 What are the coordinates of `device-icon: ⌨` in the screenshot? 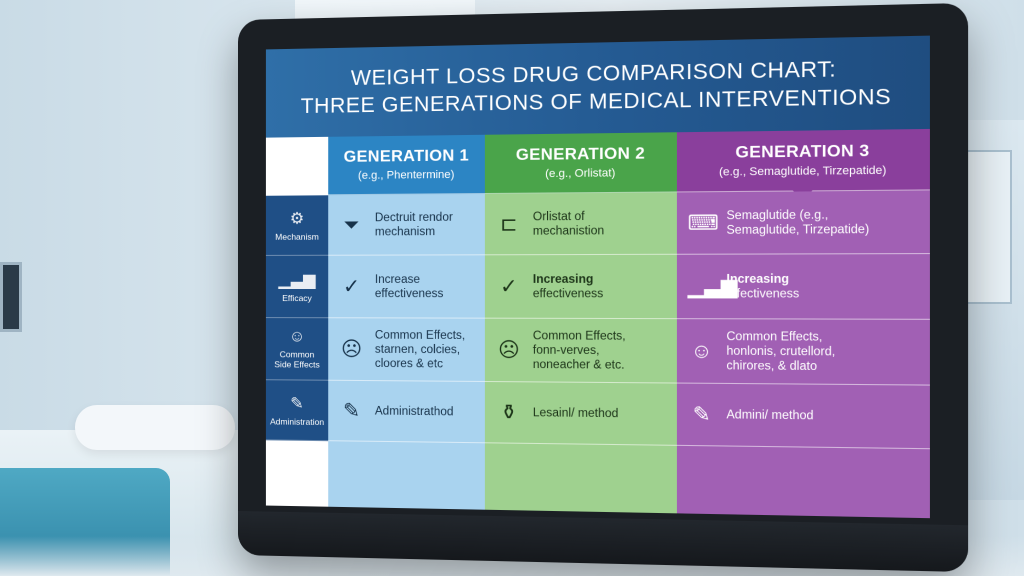 It's located at (702, 223).